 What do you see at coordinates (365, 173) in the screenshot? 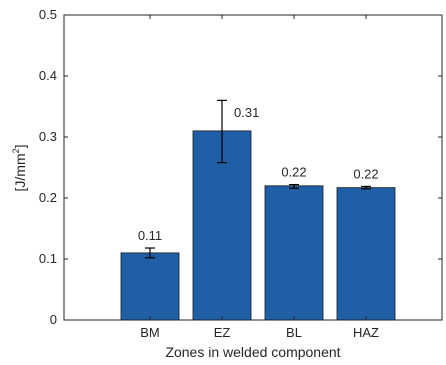
I see `data-label-haz: 0.22` at bounding box center [365, 173].